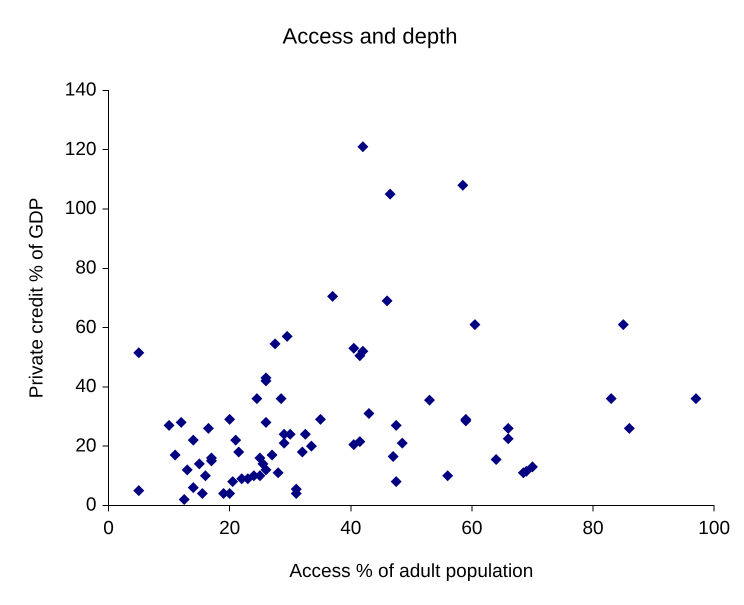  What do you see at coordinates (714, 529) in the screenshot?
I see `x-tick-label: 100` at bounding box center [714, 529].